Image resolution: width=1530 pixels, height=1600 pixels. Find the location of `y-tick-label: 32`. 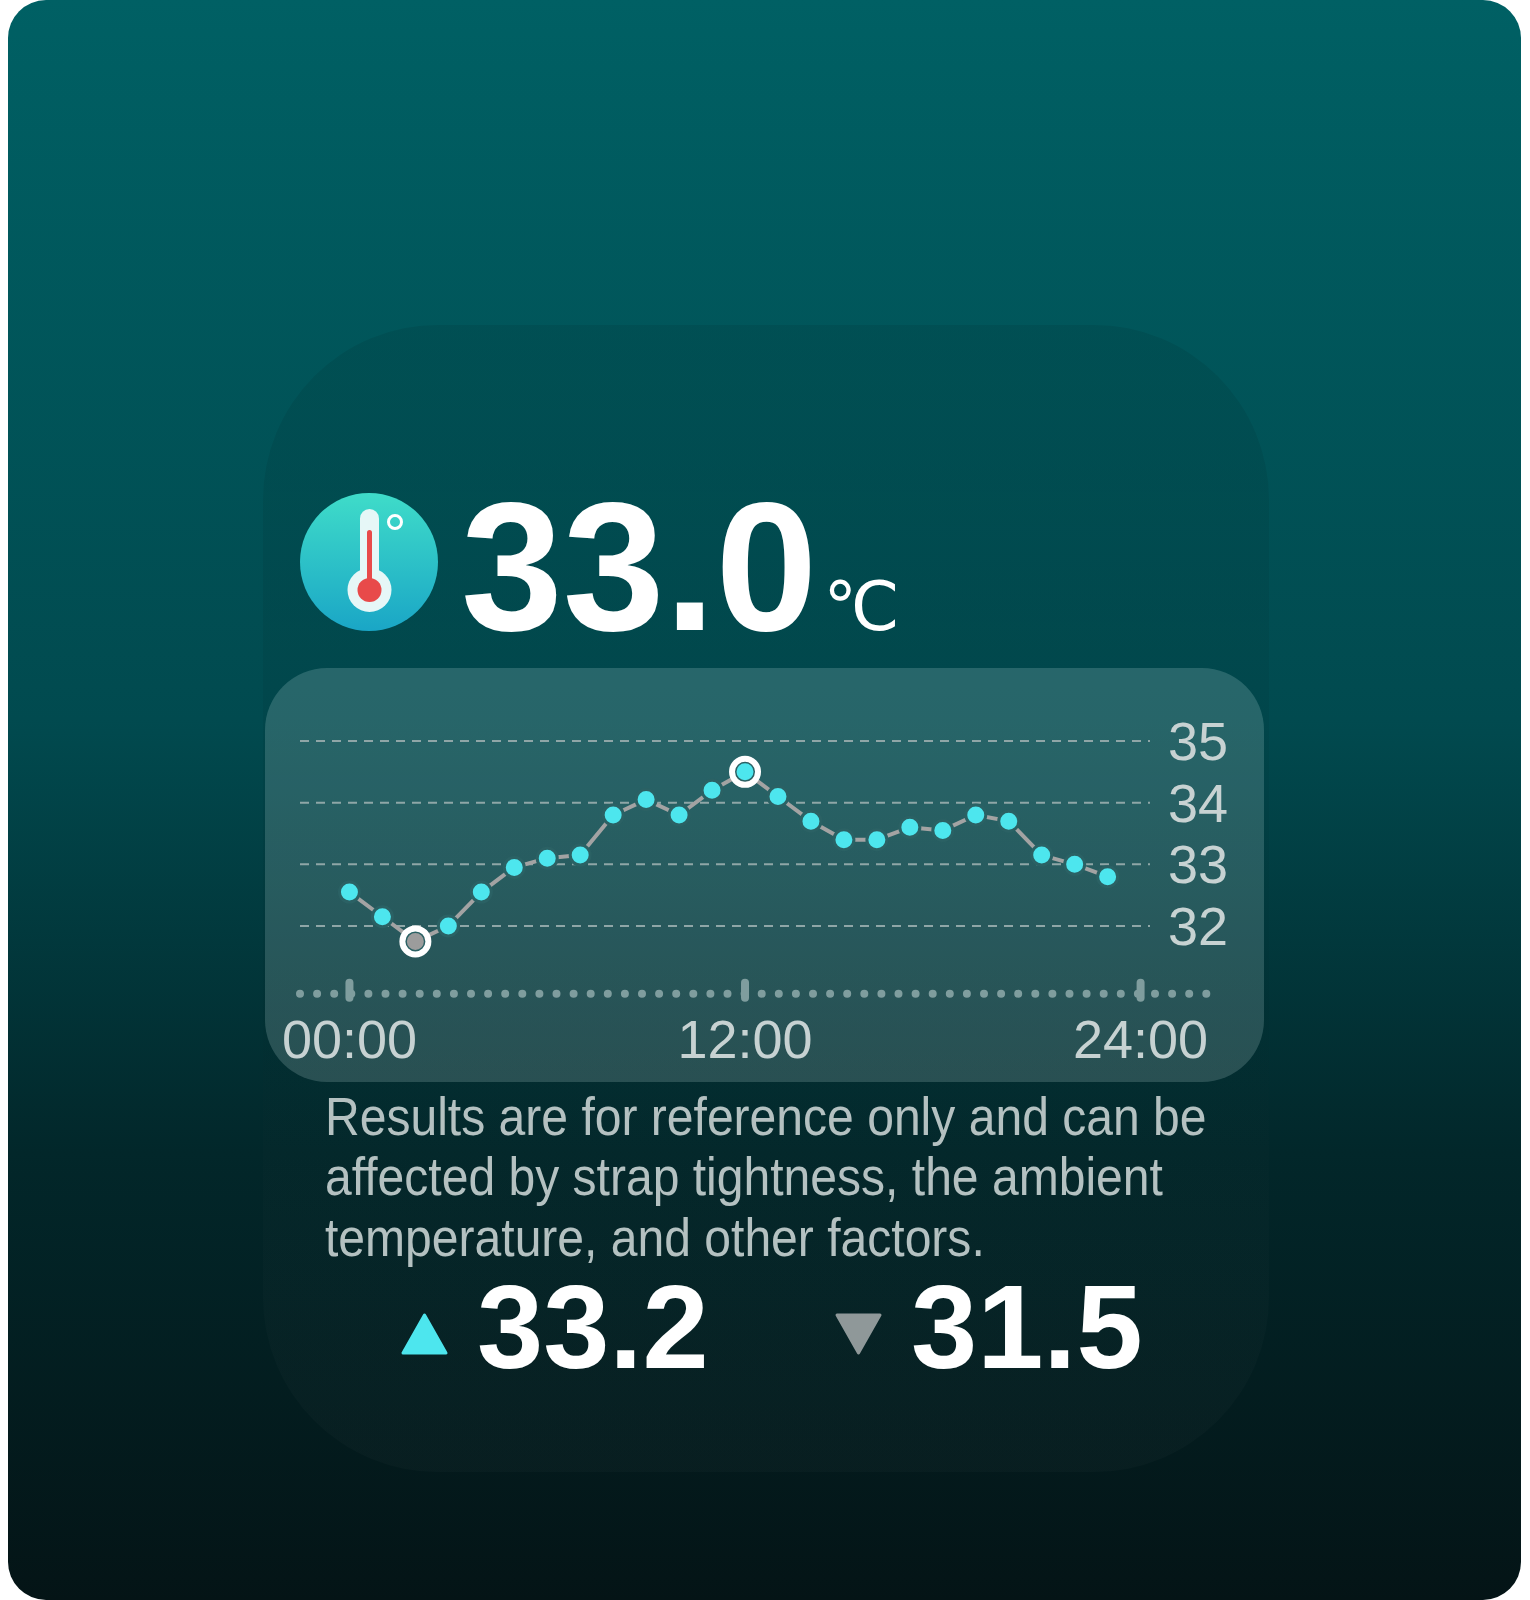

y-tick-label: 32 is located at coordinates (1197, 925).